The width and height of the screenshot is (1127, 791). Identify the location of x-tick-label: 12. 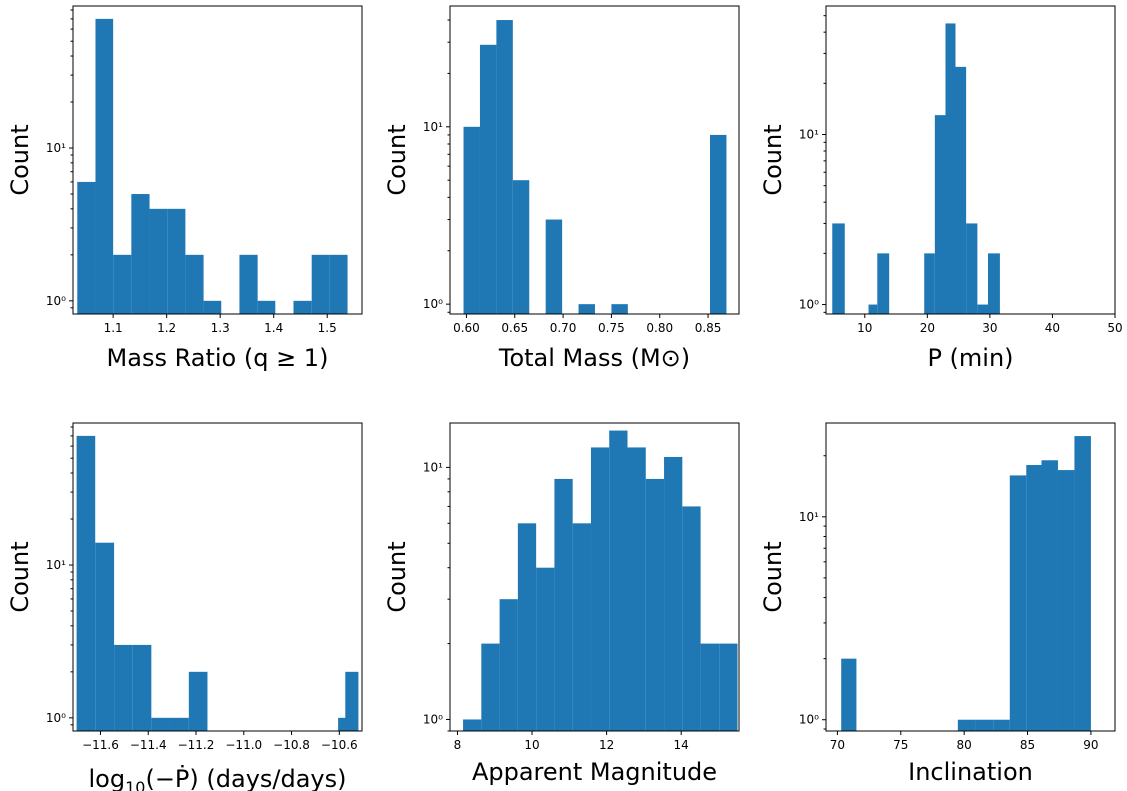
(606, 745).